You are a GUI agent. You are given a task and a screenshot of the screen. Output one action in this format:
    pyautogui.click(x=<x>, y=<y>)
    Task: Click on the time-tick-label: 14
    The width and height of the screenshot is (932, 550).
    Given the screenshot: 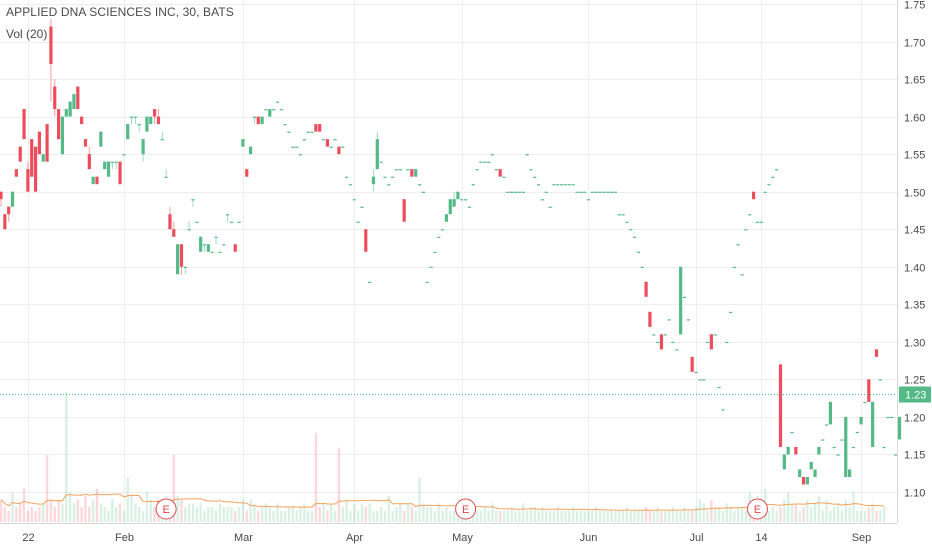 What is the action you would take?
    pyautogui.click(x=761, y=538)
    